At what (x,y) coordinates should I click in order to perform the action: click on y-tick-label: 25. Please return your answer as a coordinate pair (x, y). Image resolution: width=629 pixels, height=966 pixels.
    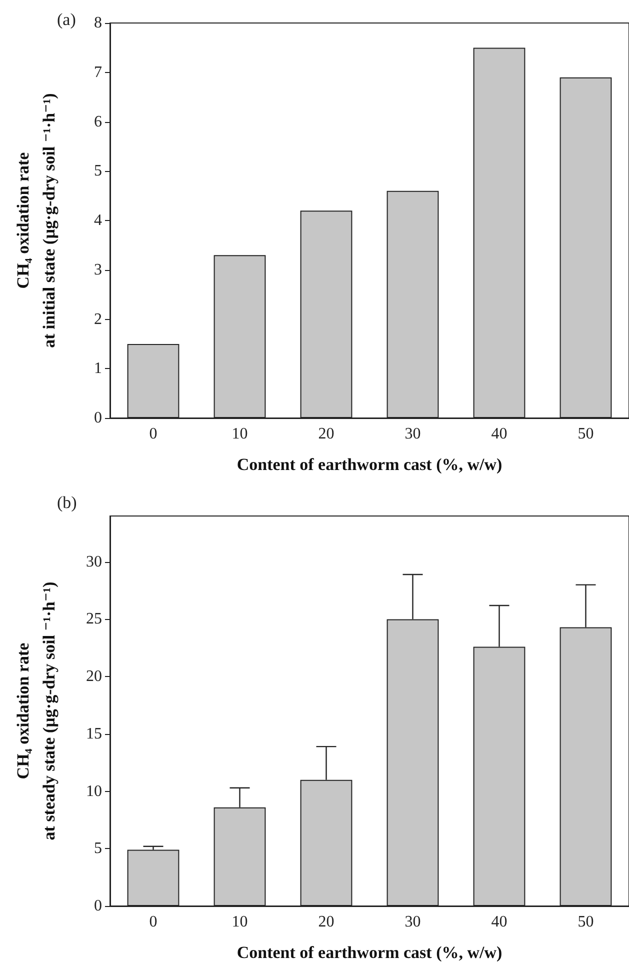
    Looking at the image, I should click on (94, 619).